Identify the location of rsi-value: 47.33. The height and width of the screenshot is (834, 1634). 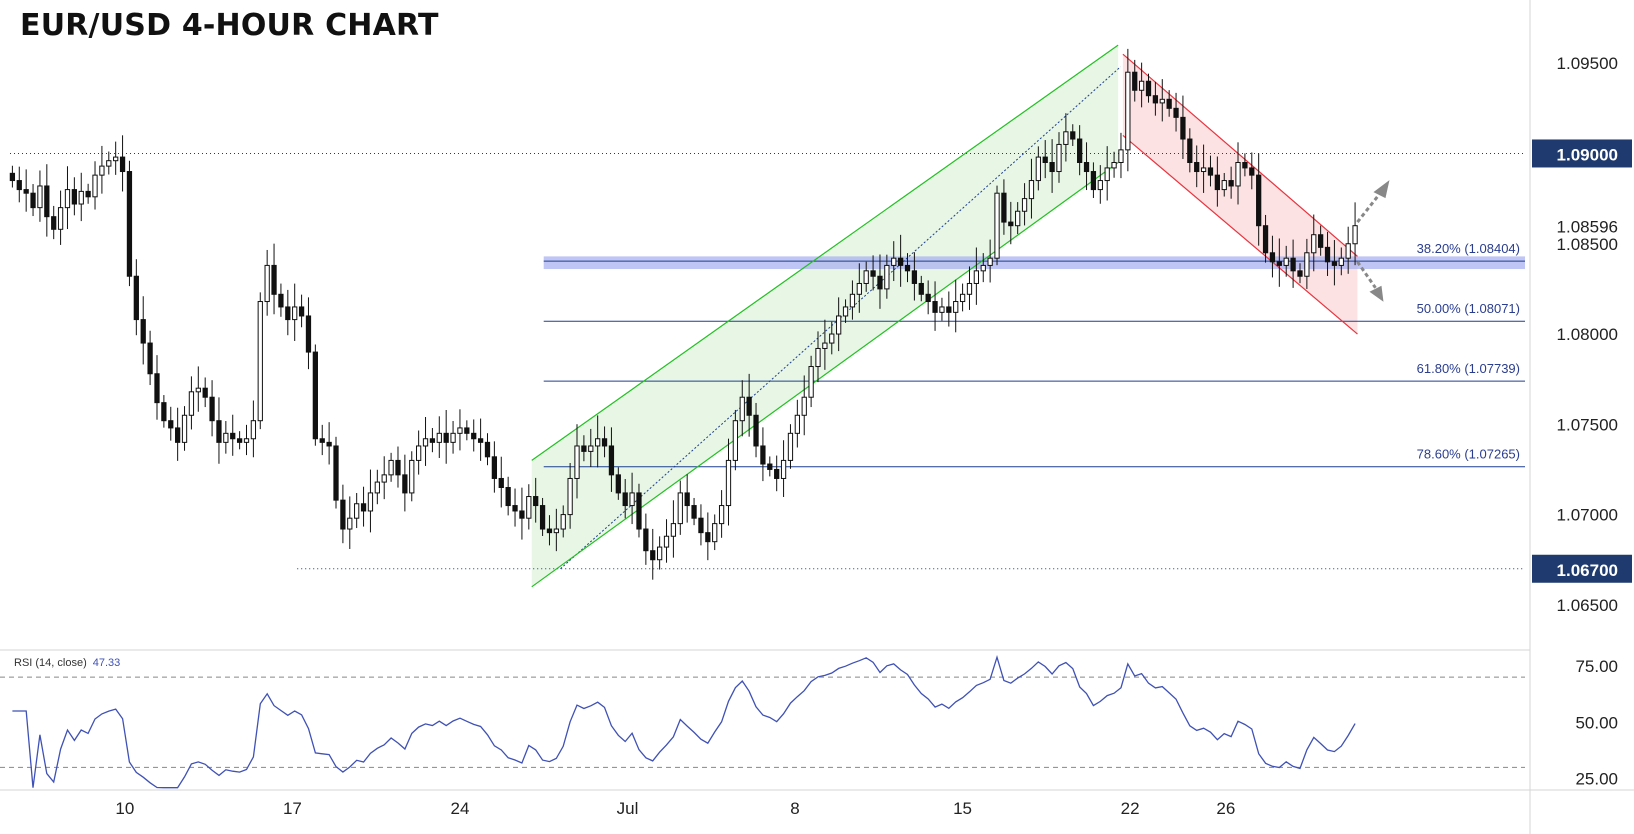
(106, 663).